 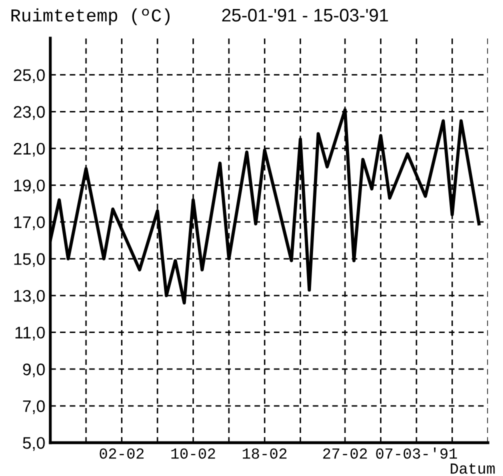 What do you see at coordinates (29, 113) in the screenshot?
I see `y-tick-label: 23,0` at bounding box center [29, 113].